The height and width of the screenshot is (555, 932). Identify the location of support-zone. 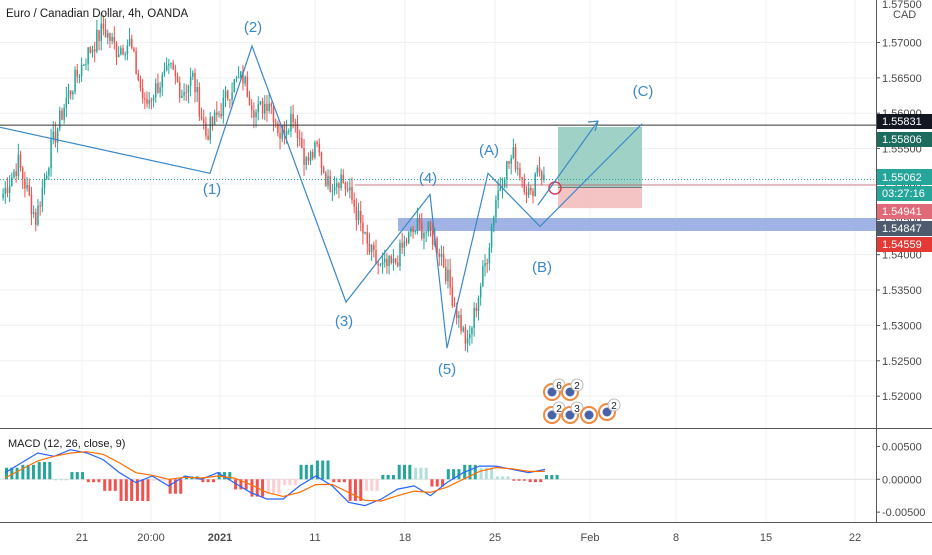
(637, 224).